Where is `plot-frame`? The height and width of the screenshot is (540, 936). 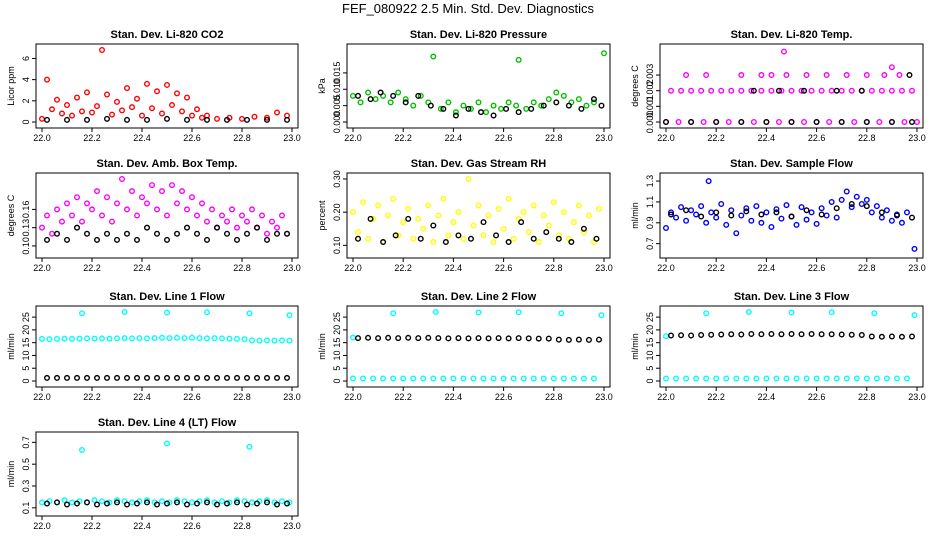 plot-frame is located at coordinates (791, 86).